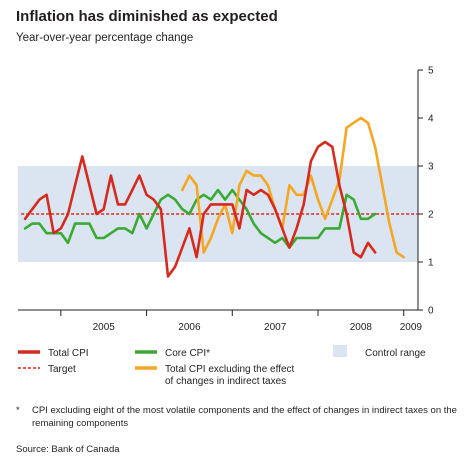 This screenshot has height=465, width=473. Describe the element at coordinates (431, 311) in the screenshot. I see `y-tick-label: 0` at that location.